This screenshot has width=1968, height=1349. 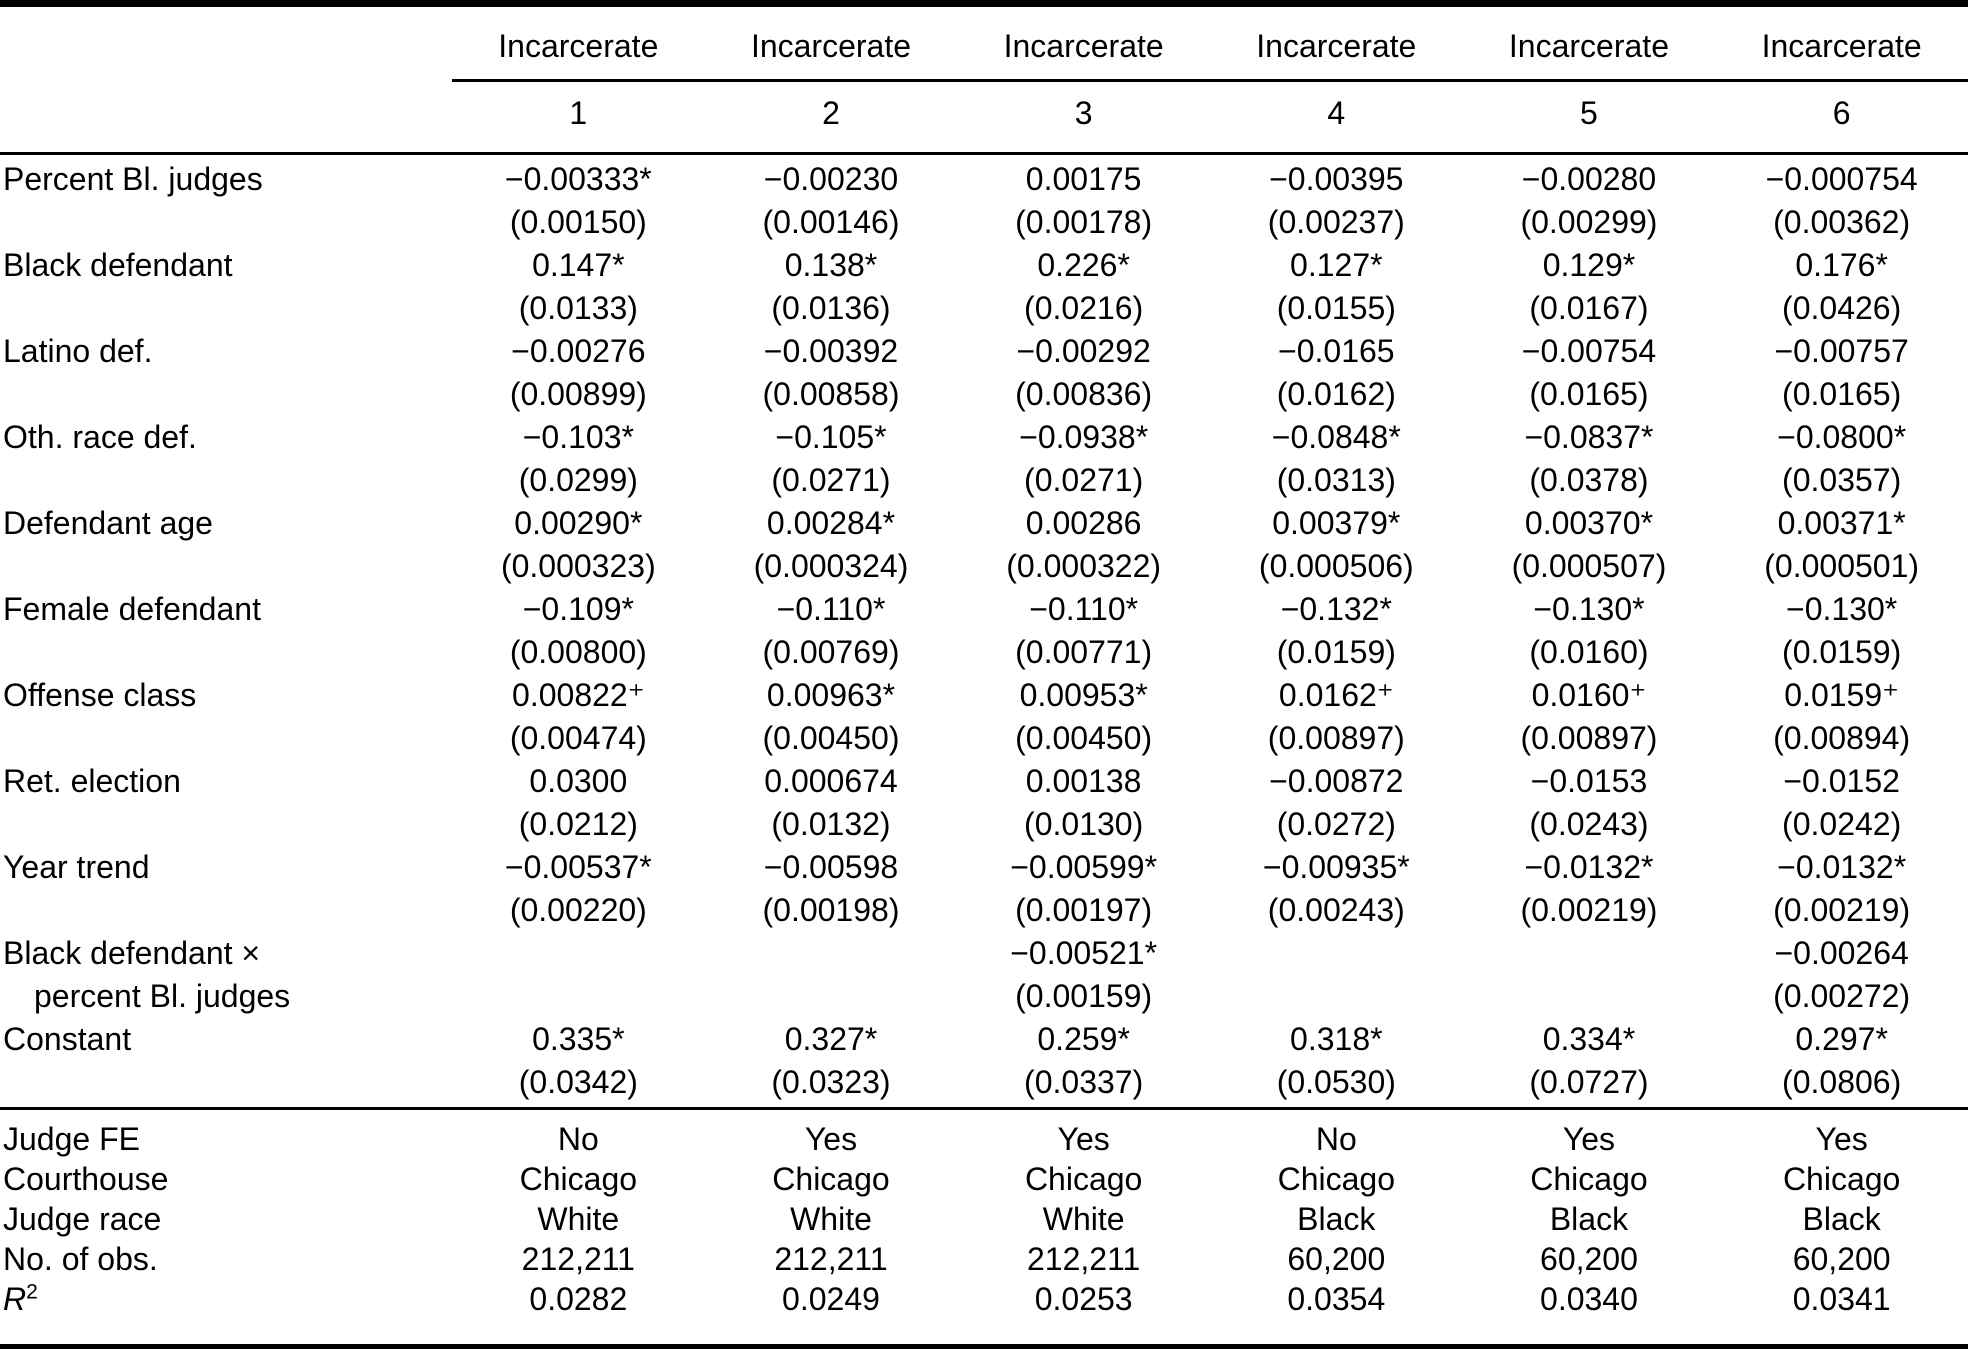 I want to click on estimate-cell: 0.00822⁺, so click(x=578, y=695).